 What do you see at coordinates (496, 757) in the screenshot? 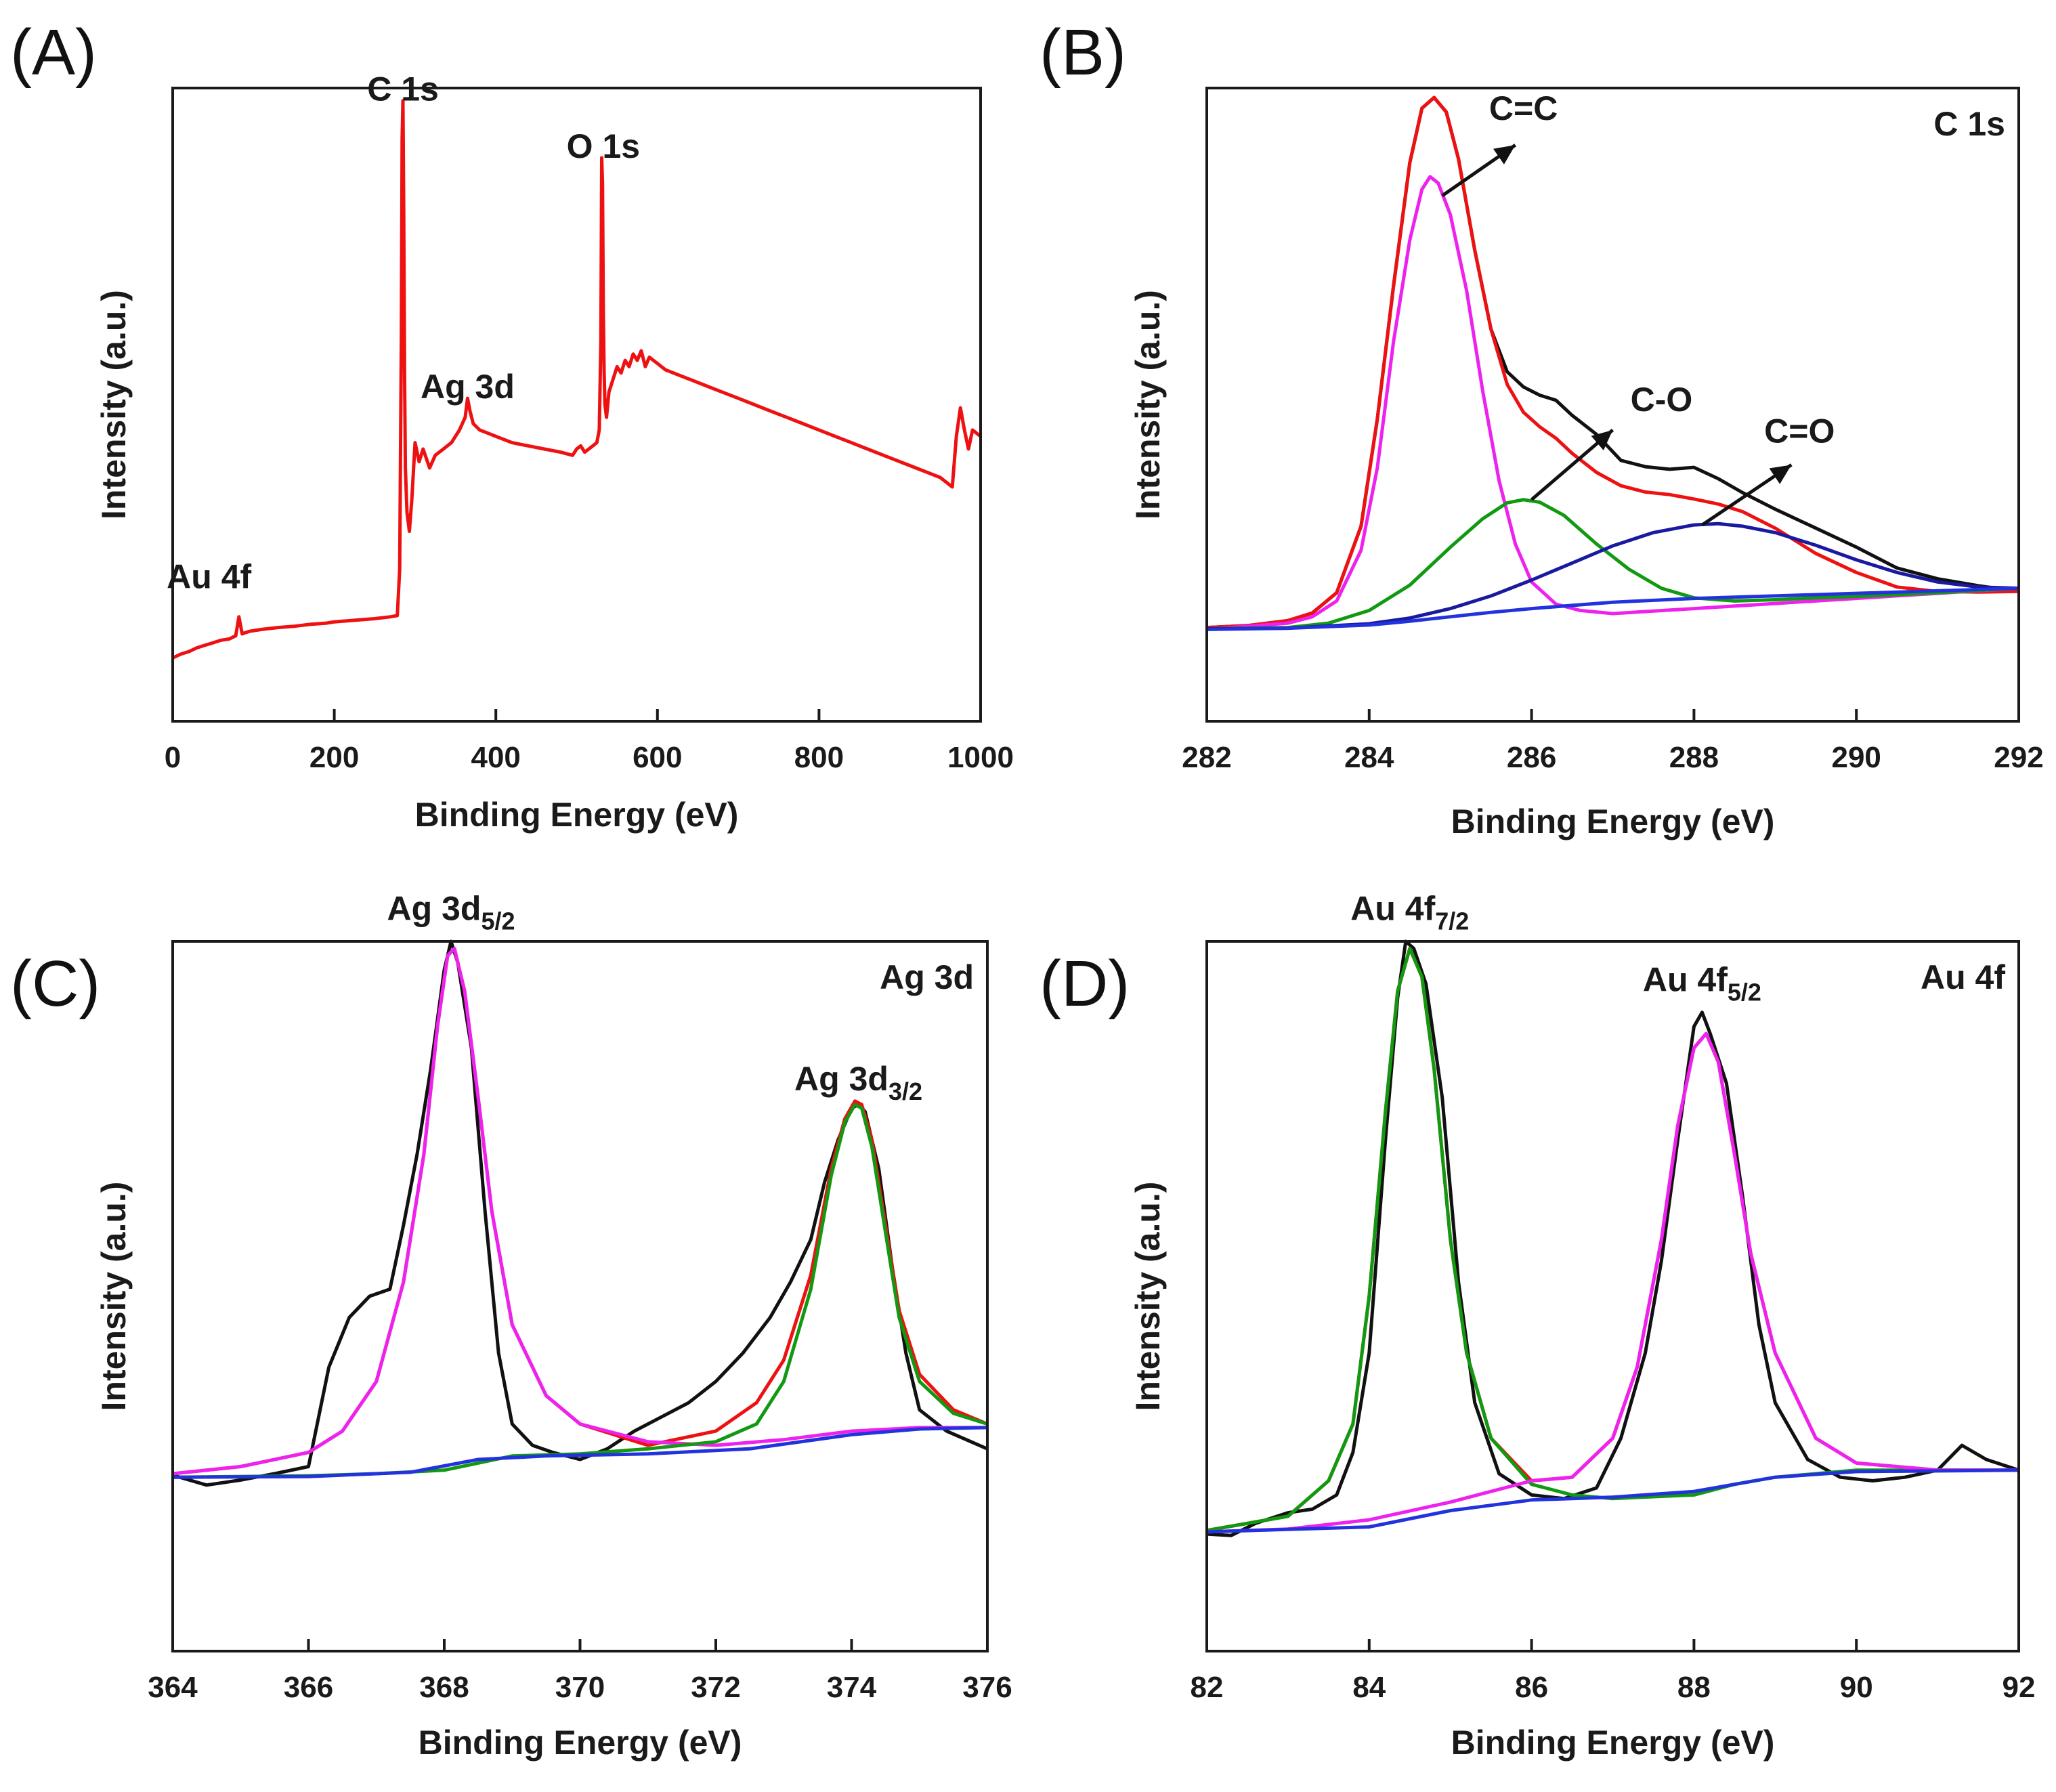
I see `x-tick-label: 400` at bounding box center [496, 757].